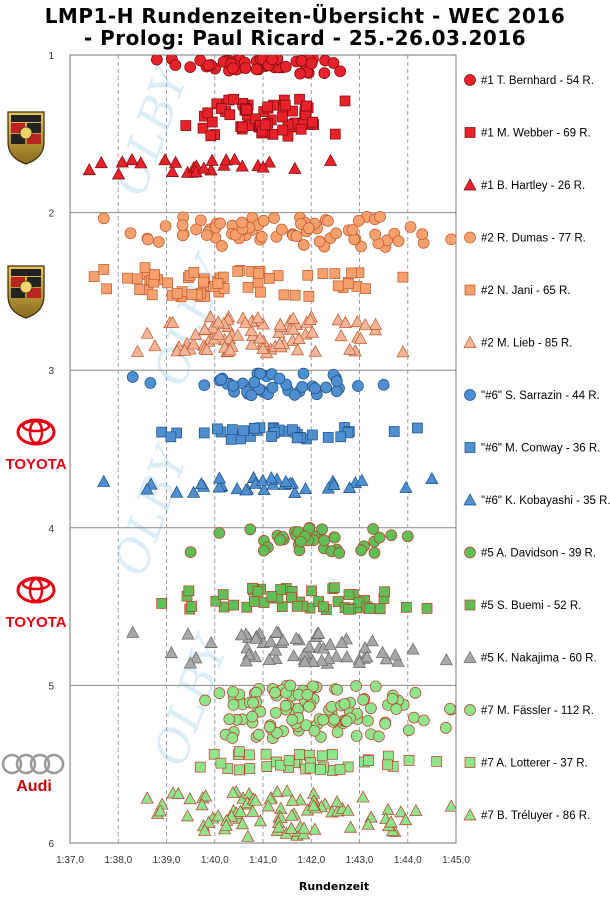 This screenshot has height=900, width=610. Describe the element at coordinates (537, 711) in the screenshot. I see `legend-label: #7 M. Fässler - 112 R.` at that location.